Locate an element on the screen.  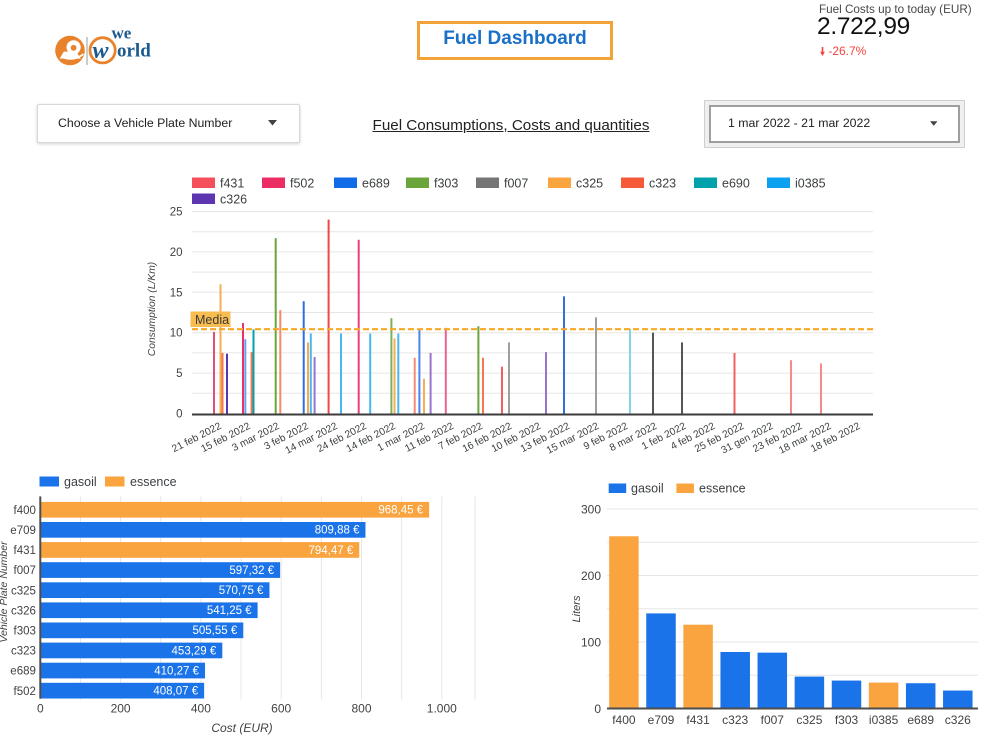
svg-text: 15 is located at coordinates (176, 293).